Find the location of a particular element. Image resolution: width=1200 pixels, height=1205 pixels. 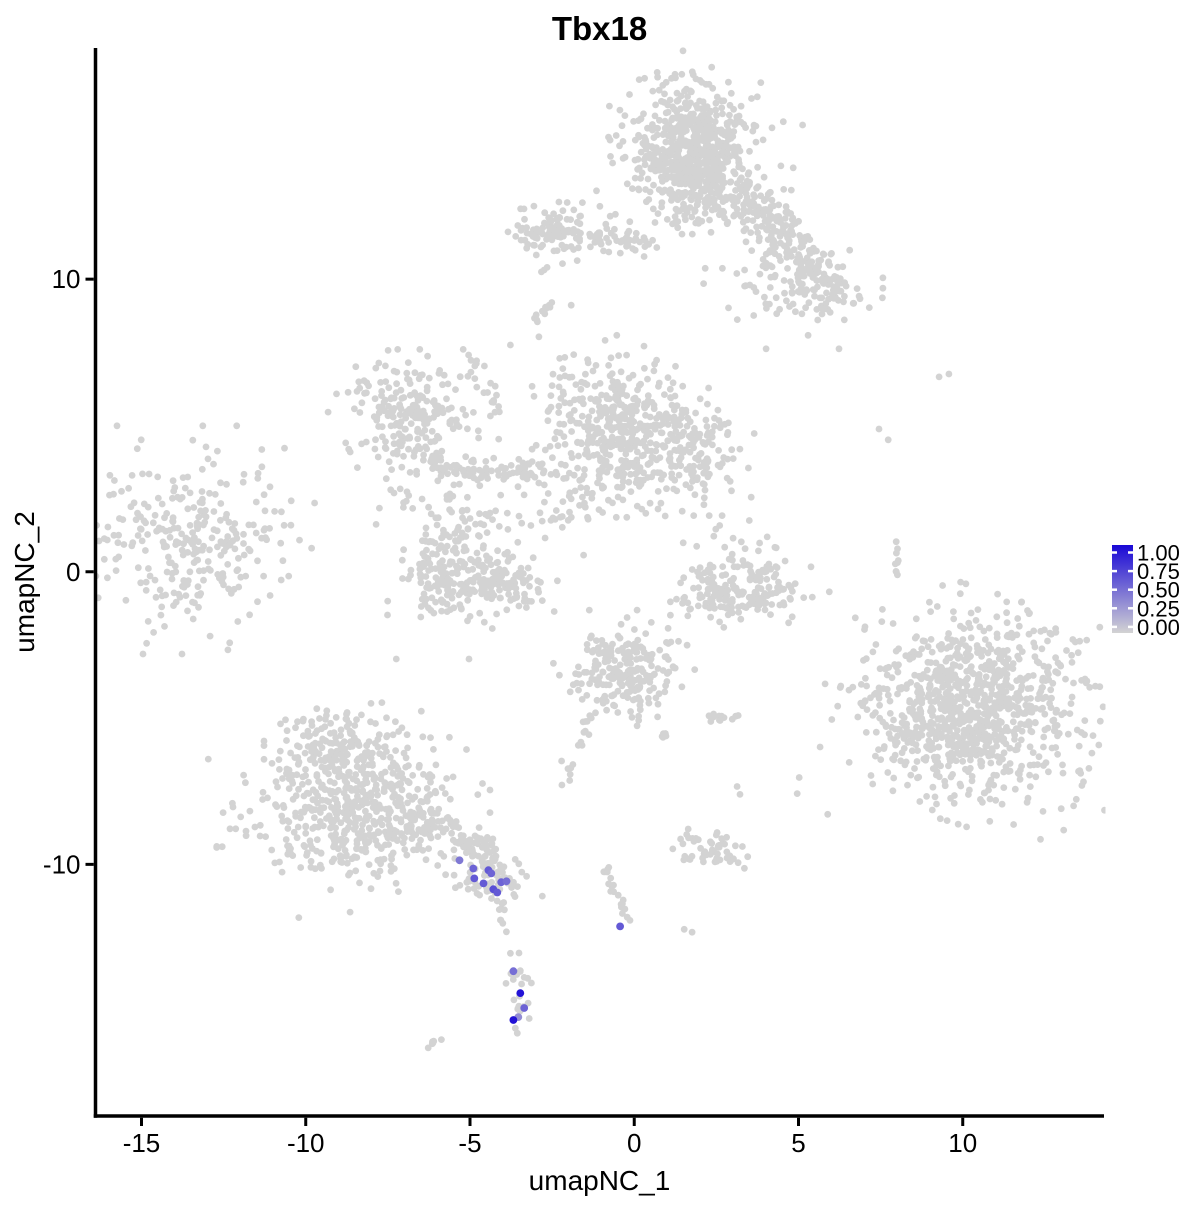

y-tick-label: 10 is located at coordinates (66, 279).